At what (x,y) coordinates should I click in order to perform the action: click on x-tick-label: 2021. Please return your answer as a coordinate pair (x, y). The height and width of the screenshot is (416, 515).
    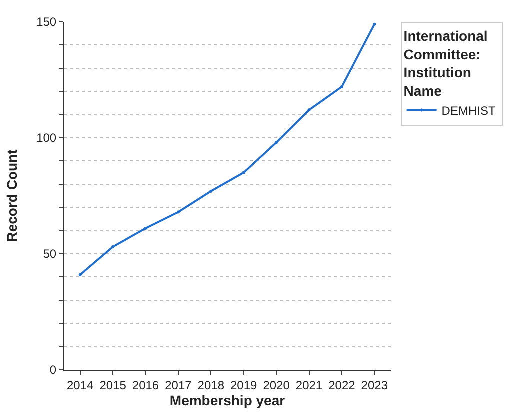
    Looking at the image, I should click on (309, 385).